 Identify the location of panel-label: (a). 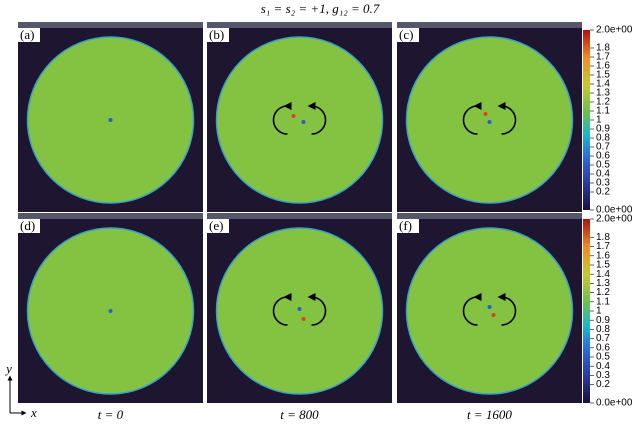
(27, 34).